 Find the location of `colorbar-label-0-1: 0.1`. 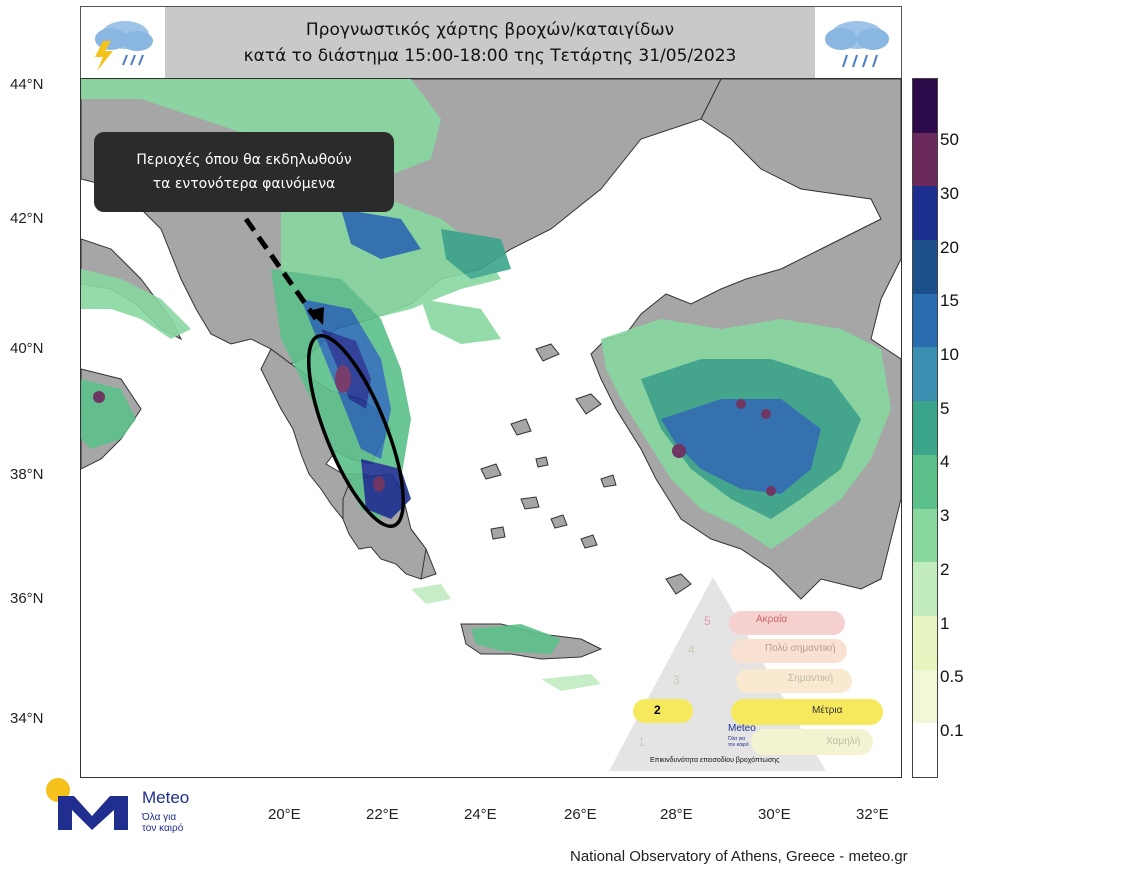

colorbar-label-0-1: 0.1 is located at coordinates (952, 730).